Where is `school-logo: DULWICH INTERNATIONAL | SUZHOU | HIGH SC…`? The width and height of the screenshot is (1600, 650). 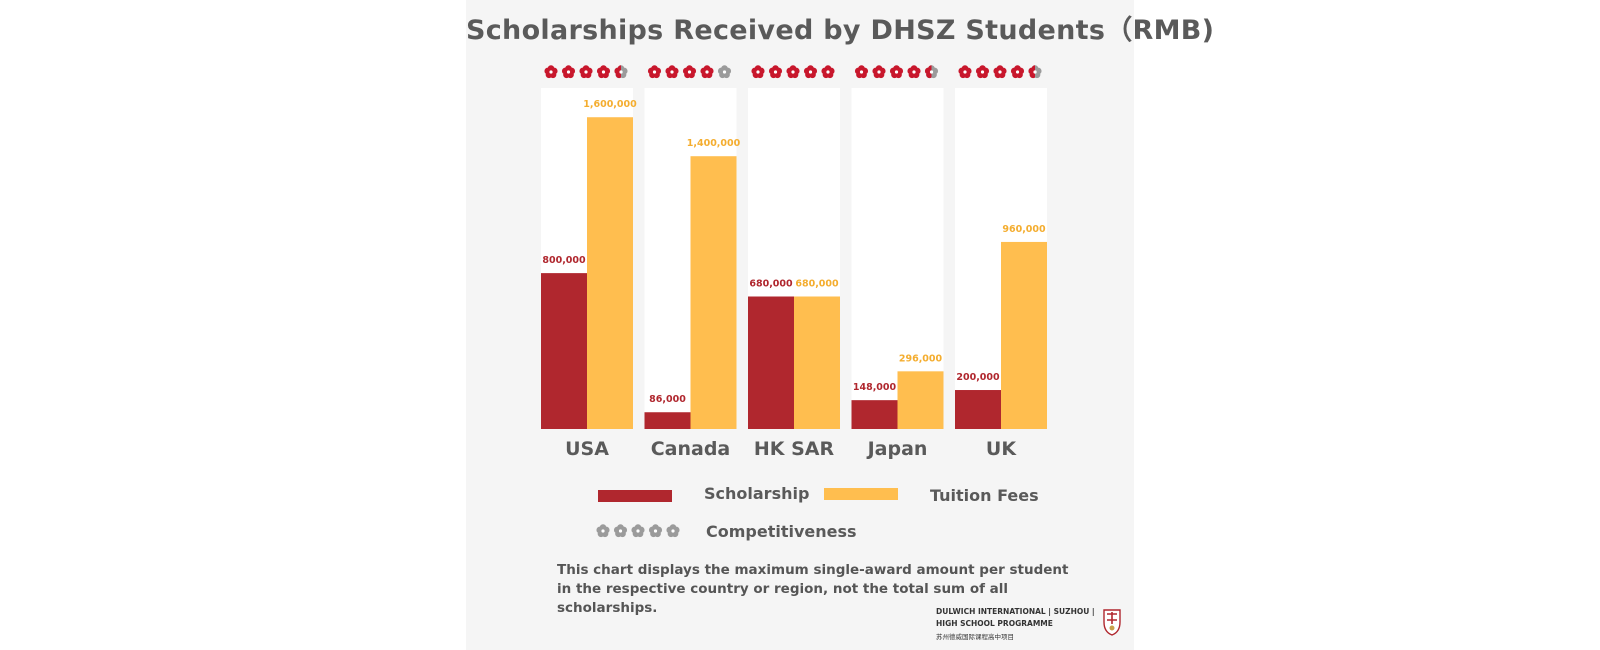
school-logo: DULWICH INTERNATIONAL | SUZHOU | HIGH SC… is located at coordinates (1031, 624).